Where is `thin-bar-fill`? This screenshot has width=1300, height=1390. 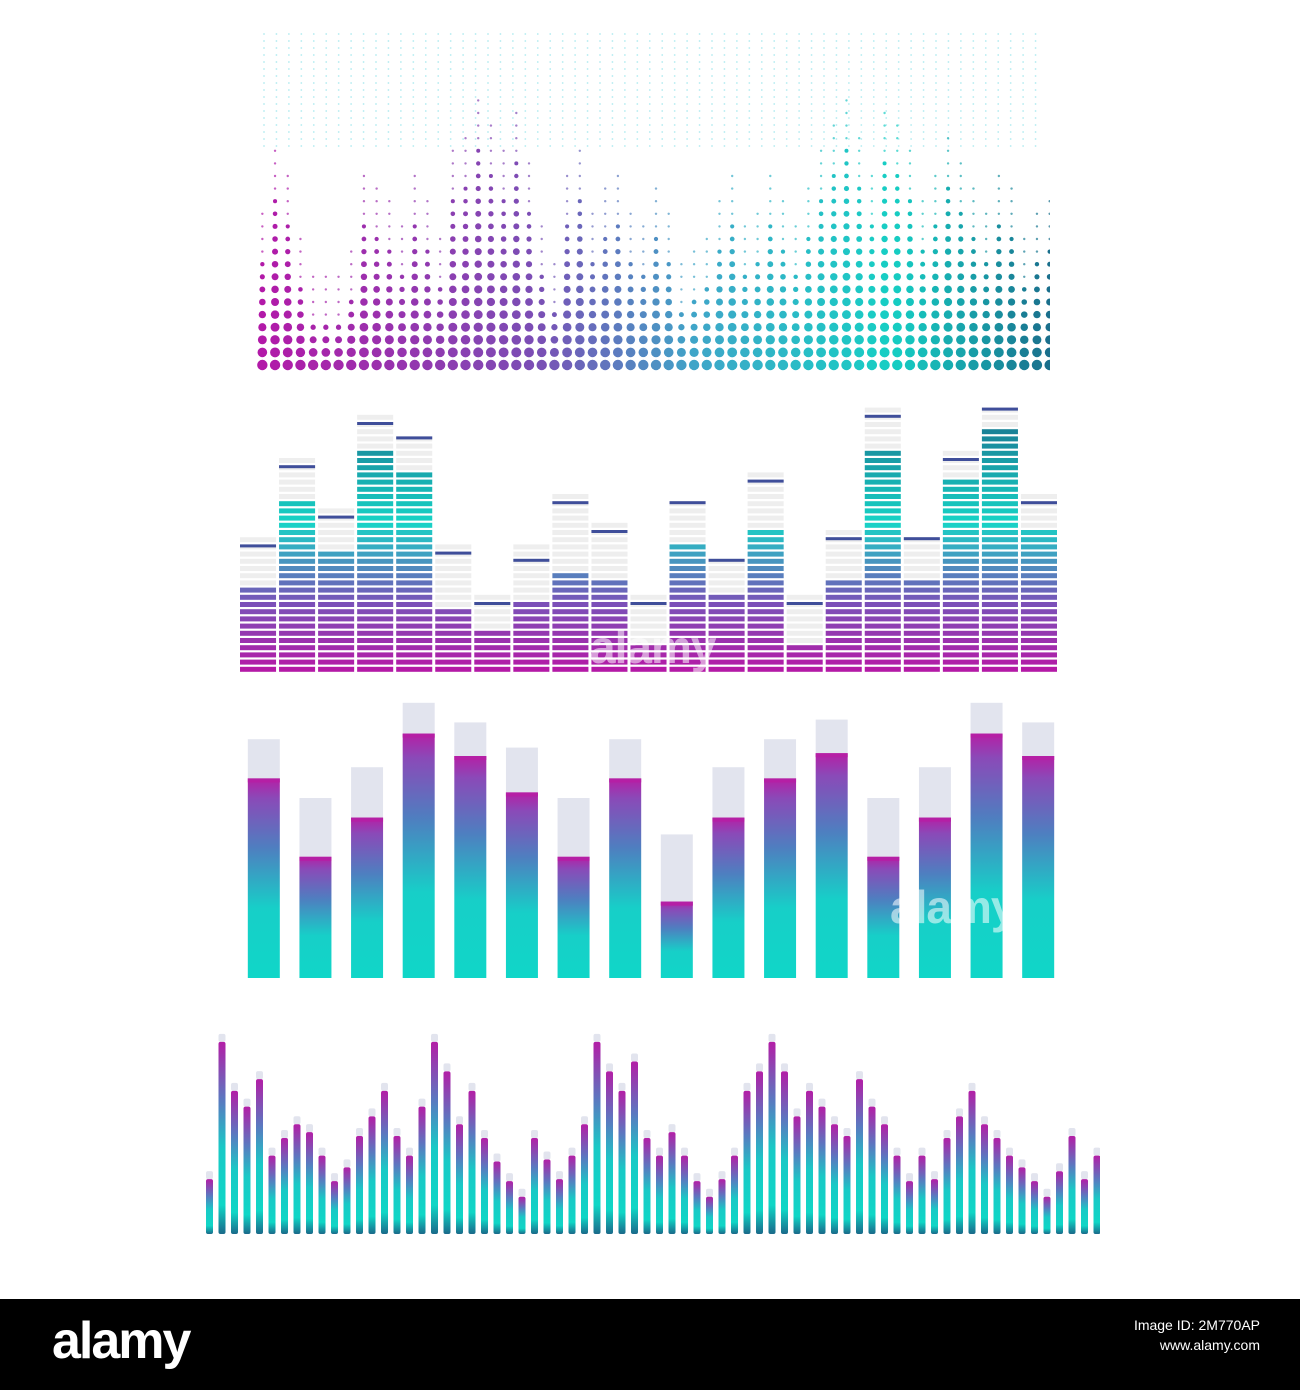 thin-bar-fill is located at coordinates (947, 1185).